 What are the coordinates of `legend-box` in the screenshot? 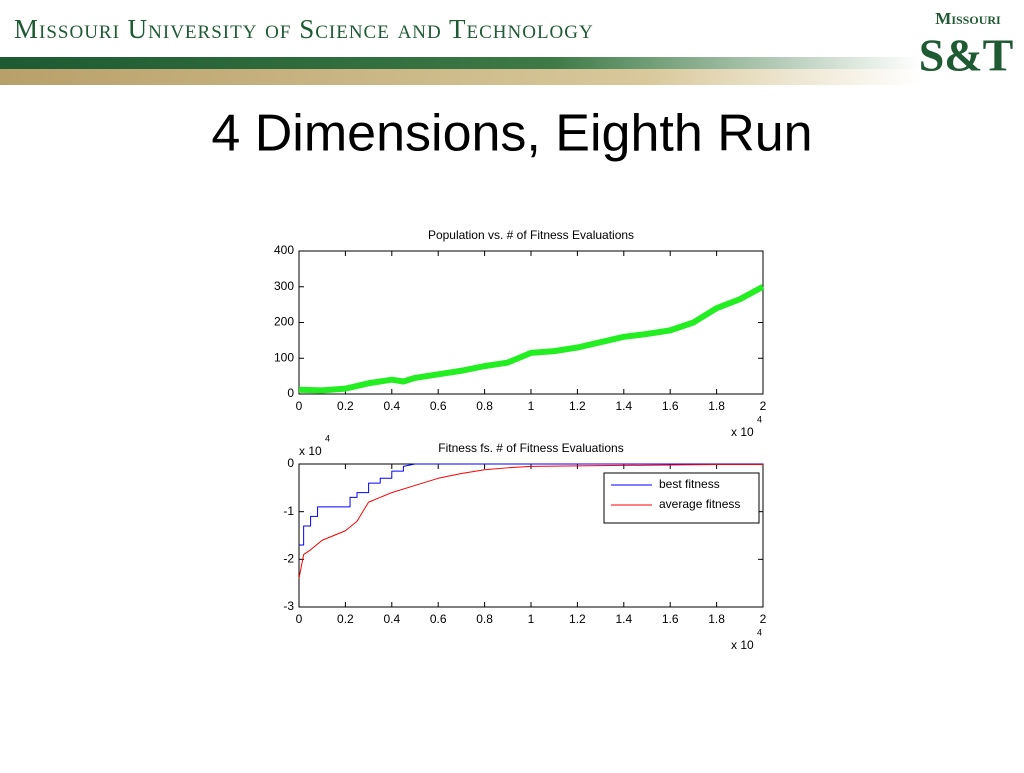 It's located at (681, 498).